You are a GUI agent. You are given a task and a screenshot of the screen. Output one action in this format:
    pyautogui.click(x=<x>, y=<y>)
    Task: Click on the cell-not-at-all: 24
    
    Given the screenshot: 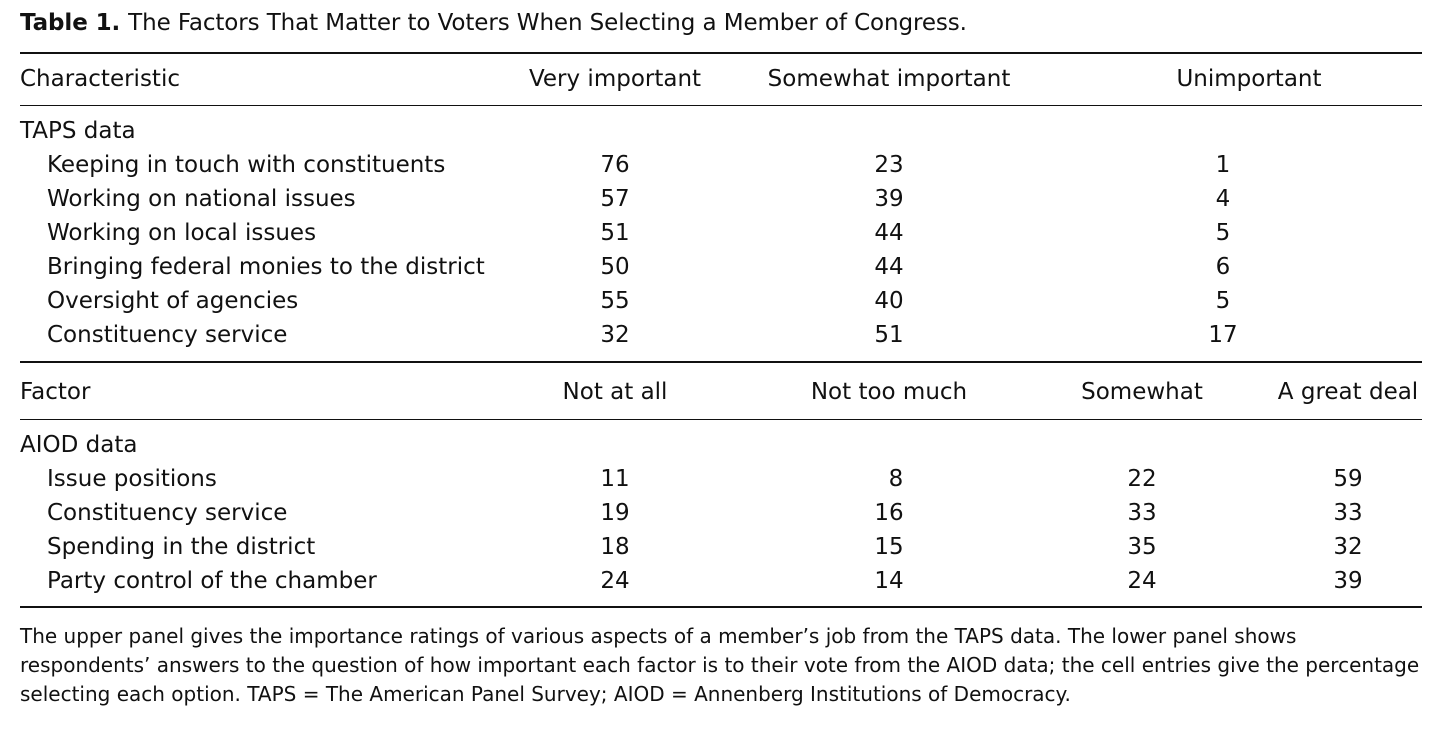 What is the action you would take?
    pyautogui.click(x=615, y=581)
    